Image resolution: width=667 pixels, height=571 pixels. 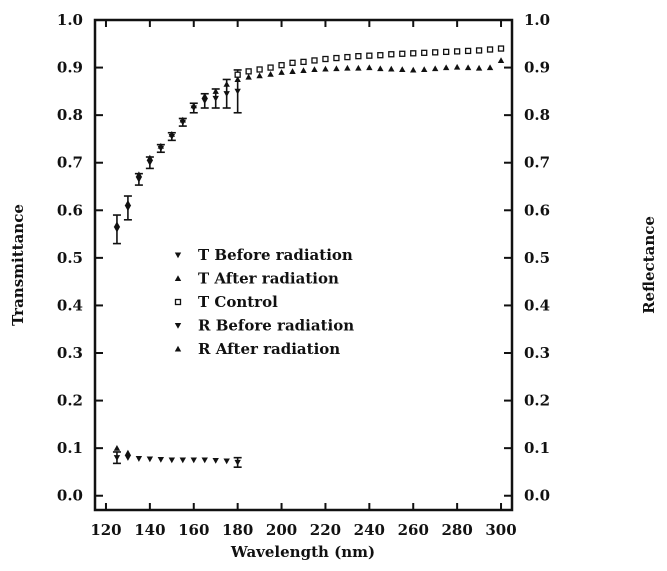 What do you see at coordinates (70, 258) in the screenshot?
I see `y-tick-label-left: 0.5` at bounding box center [70, 258].